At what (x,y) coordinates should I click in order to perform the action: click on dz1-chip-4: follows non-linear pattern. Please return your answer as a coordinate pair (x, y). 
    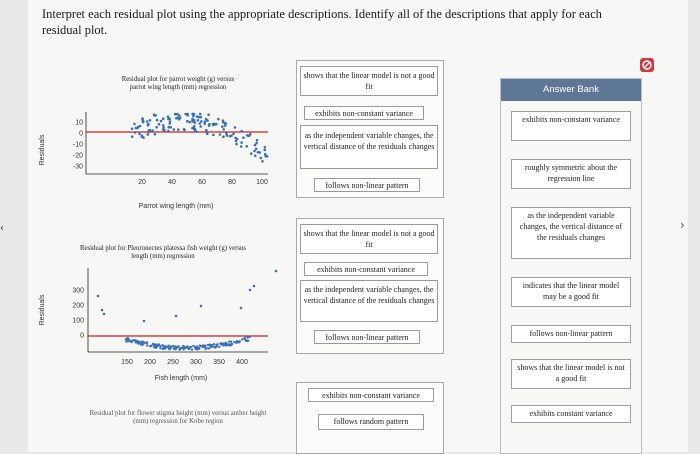
    Looking at the image, I should click on (367, 185).